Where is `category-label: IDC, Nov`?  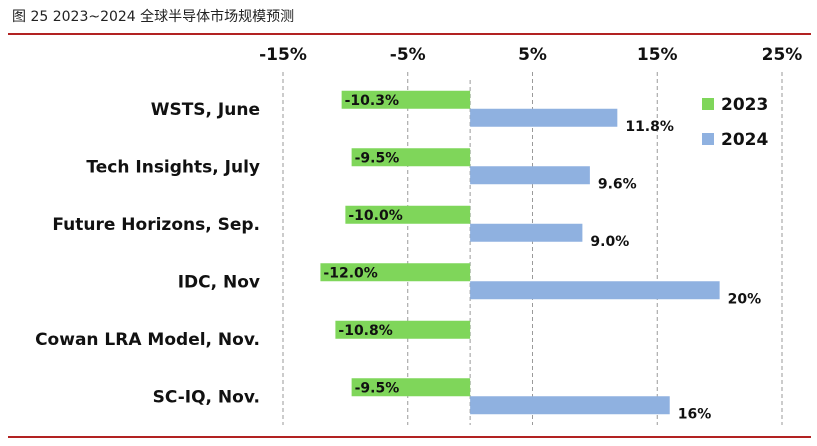 category-label: IDC, Nov is located at coordinates (219, 282).